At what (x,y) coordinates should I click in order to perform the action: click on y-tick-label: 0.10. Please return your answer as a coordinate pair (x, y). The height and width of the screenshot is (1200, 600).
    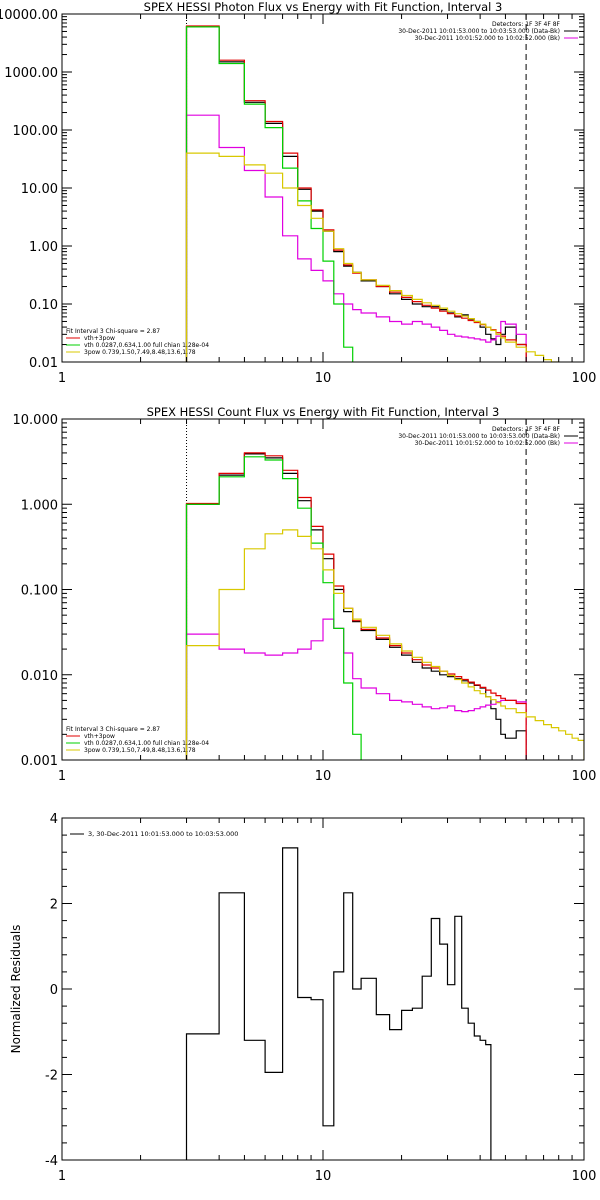
    Looking at the image, I should click on (43, 305).